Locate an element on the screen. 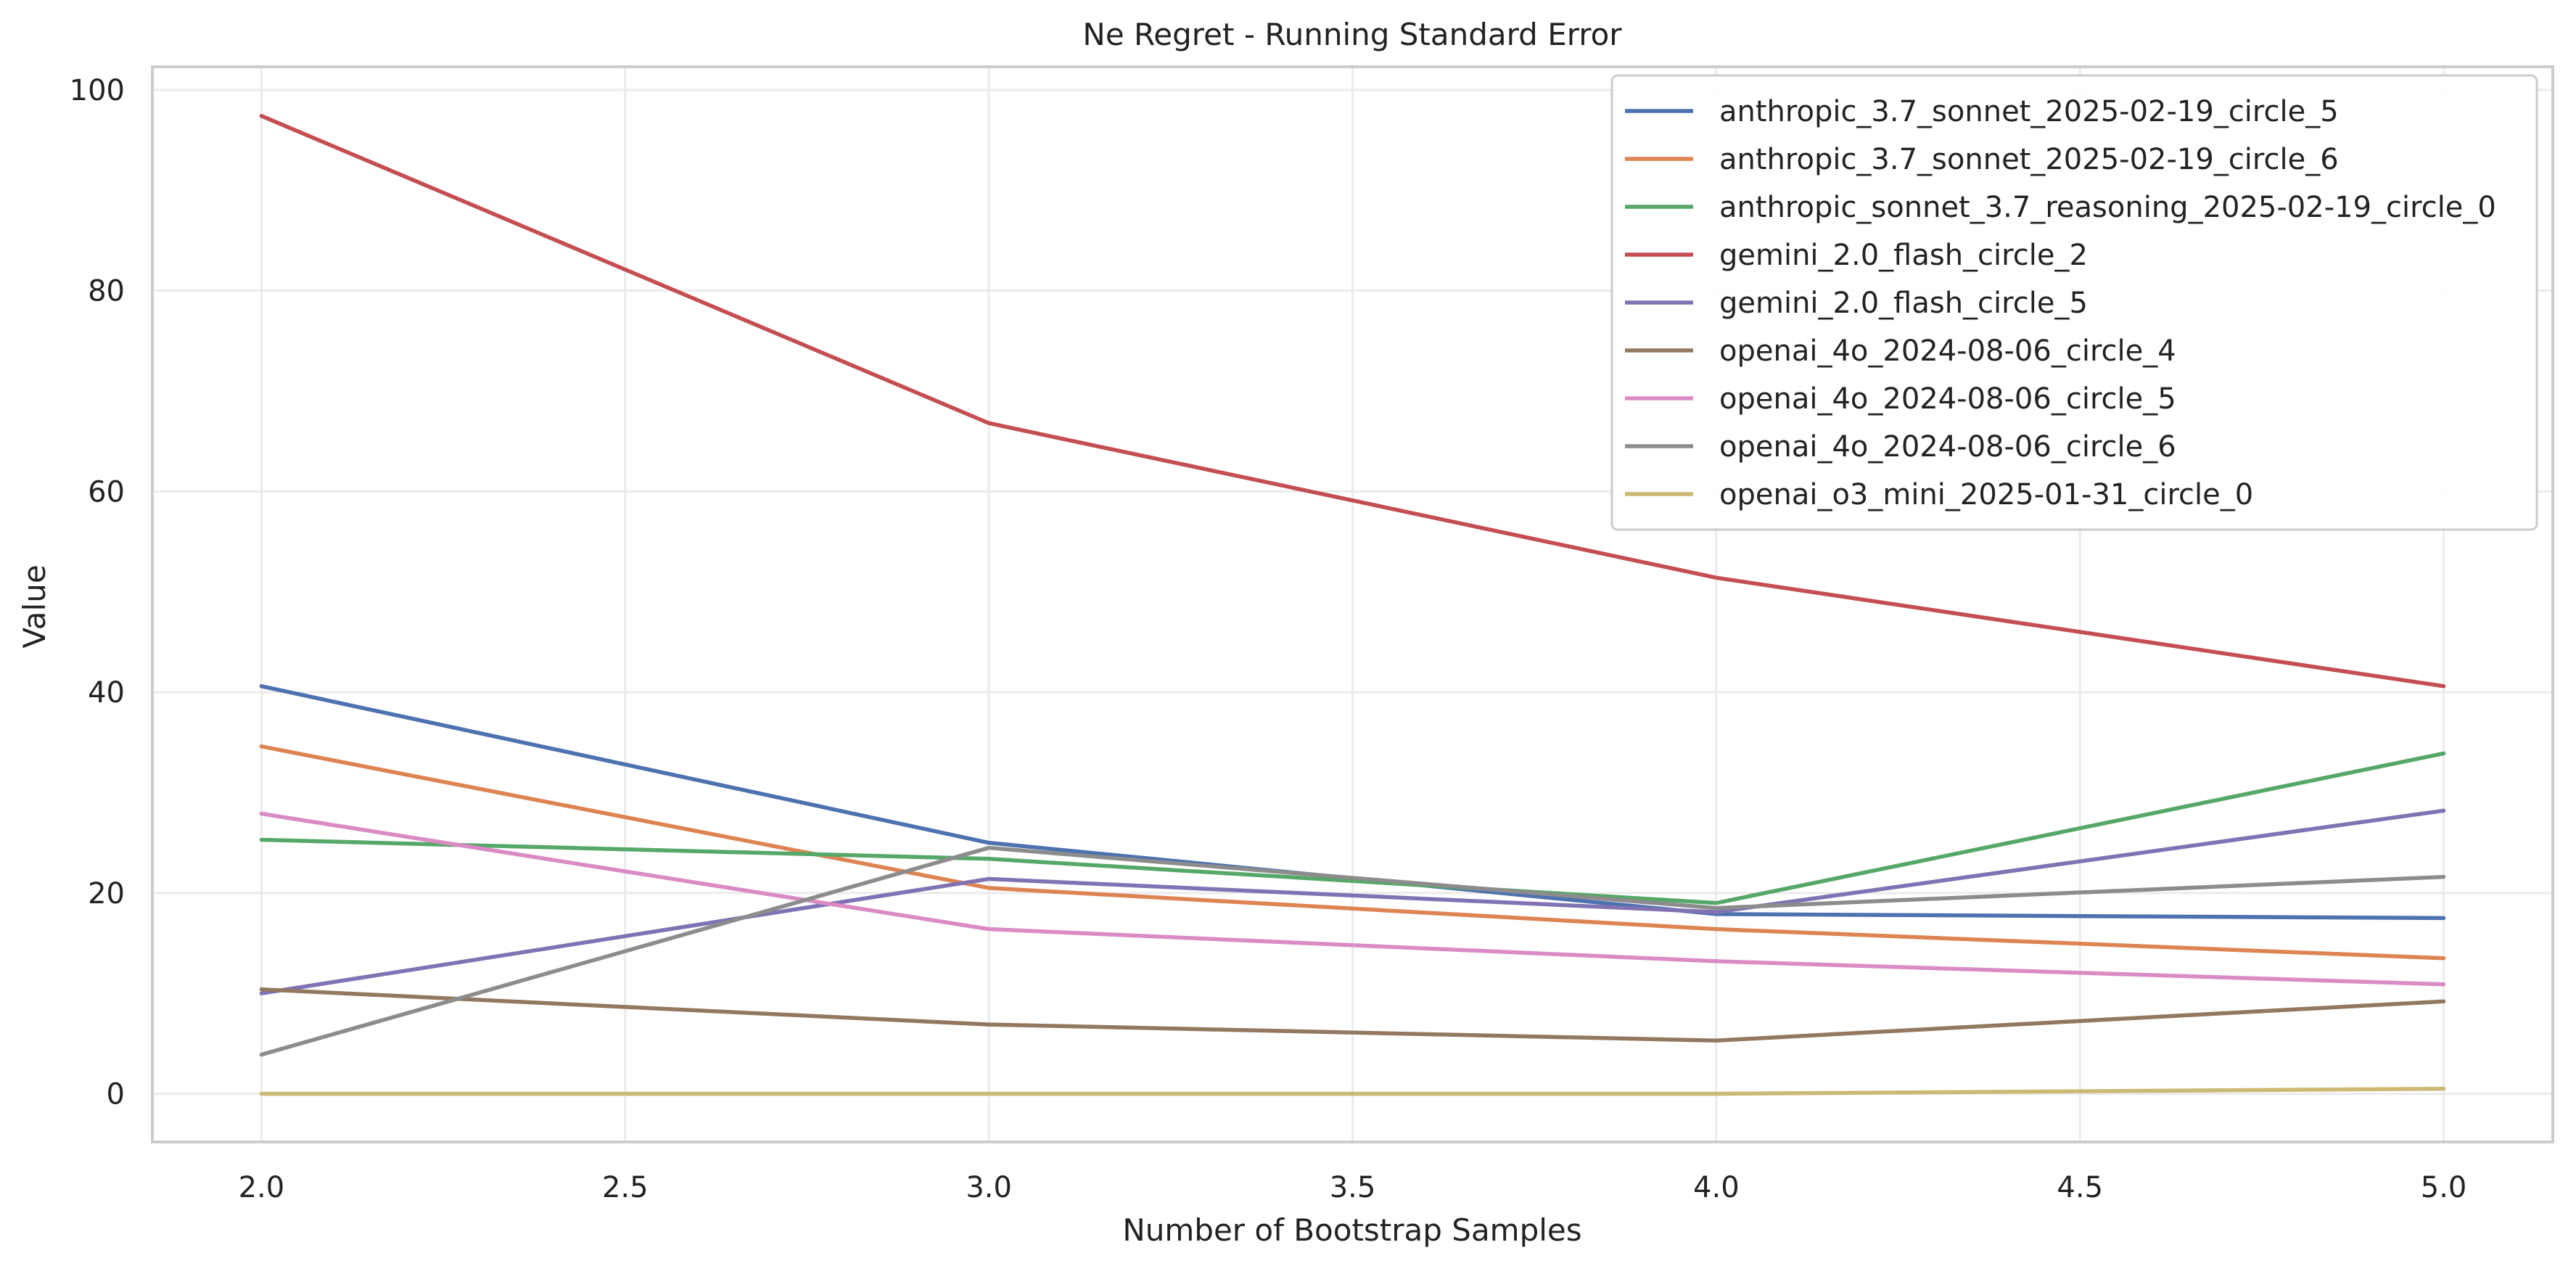  x-tick-label: 2.5 is located at coordinates (625, 1187).